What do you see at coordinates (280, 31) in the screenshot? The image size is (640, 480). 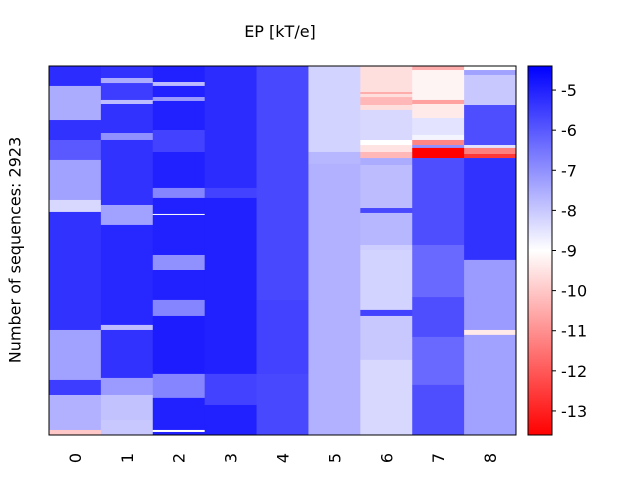 I see `chart-title: EP [kT/e]` at bounding box center [280, 31].